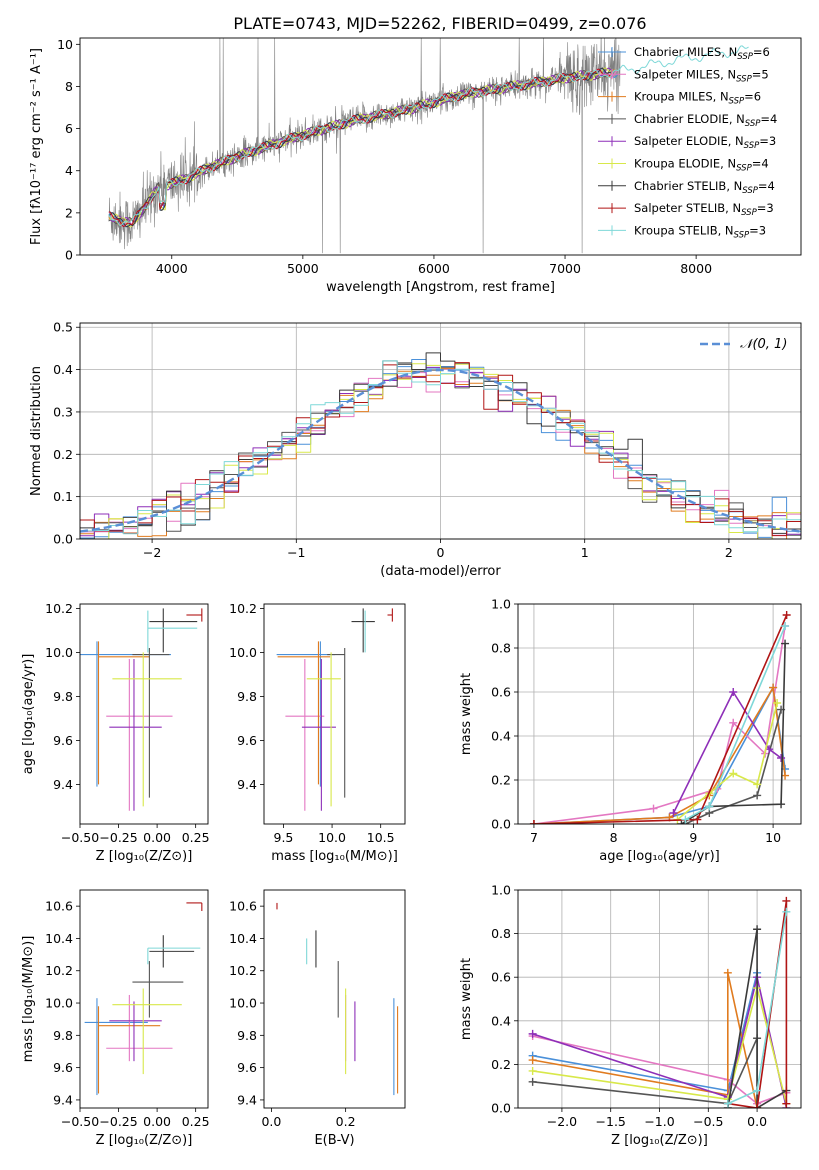 This screenshot has height=1170, width=819. I want to click on y-tick-label: 0.4, so click(63, 369).